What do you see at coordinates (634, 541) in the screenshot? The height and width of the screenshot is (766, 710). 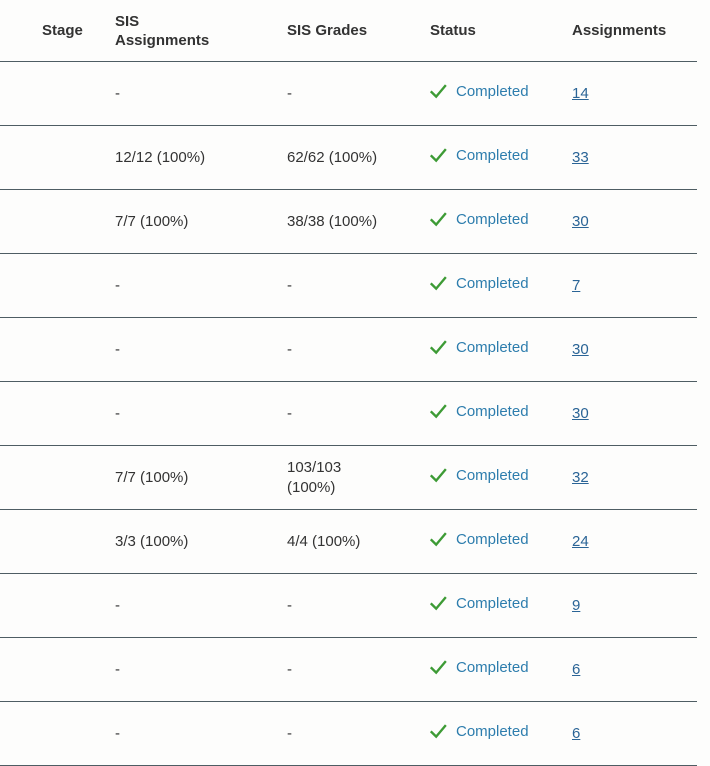 I see `assignments-cell: 24` at bounding box center [634, 541].